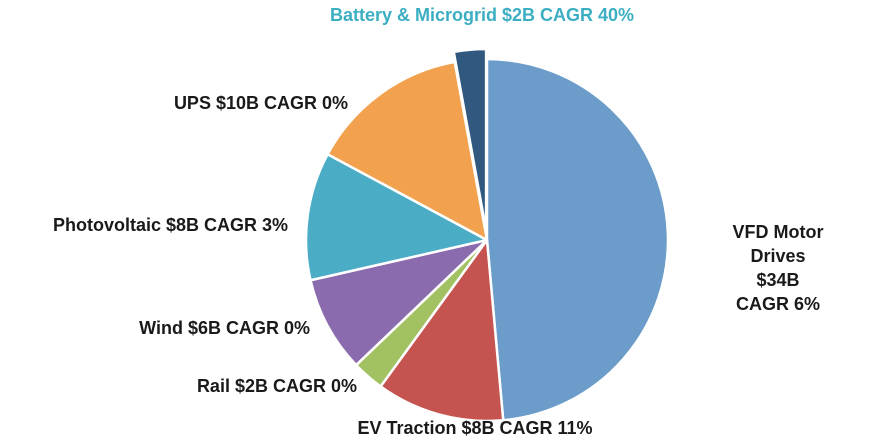  I want to click on pie-slice-photovoltaic, so click(396, 217).